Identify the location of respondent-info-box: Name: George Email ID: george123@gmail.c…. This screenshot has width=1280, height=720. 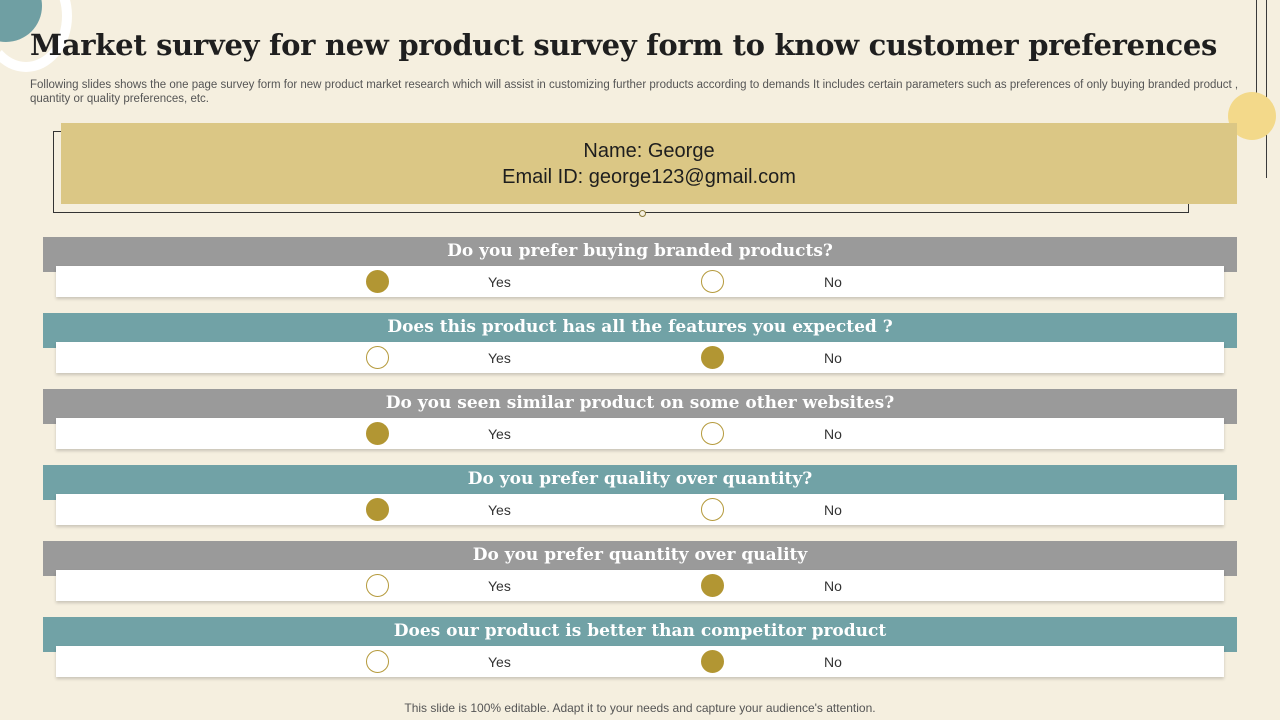
(649, 163).